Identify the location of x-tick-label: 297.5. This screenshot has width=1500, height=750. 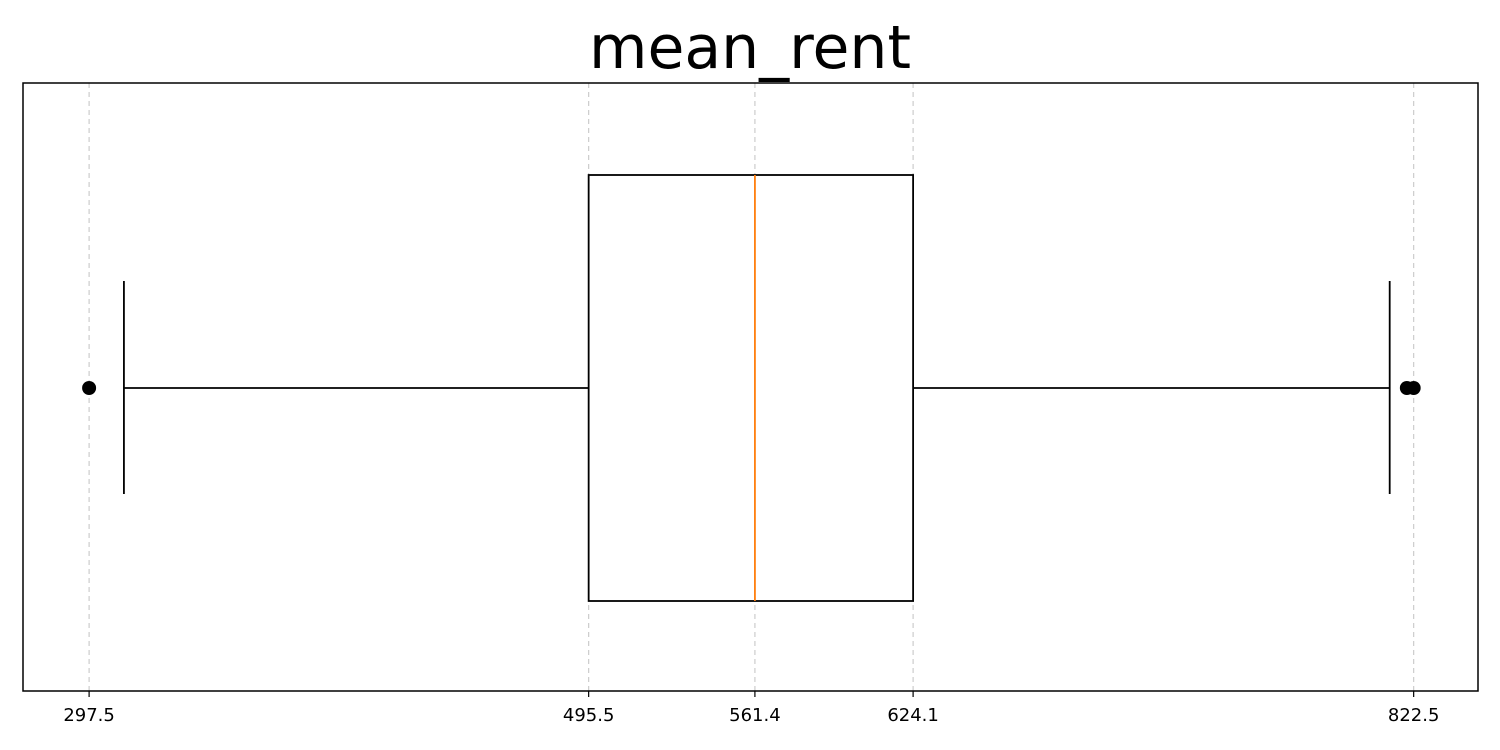
(89, 715).